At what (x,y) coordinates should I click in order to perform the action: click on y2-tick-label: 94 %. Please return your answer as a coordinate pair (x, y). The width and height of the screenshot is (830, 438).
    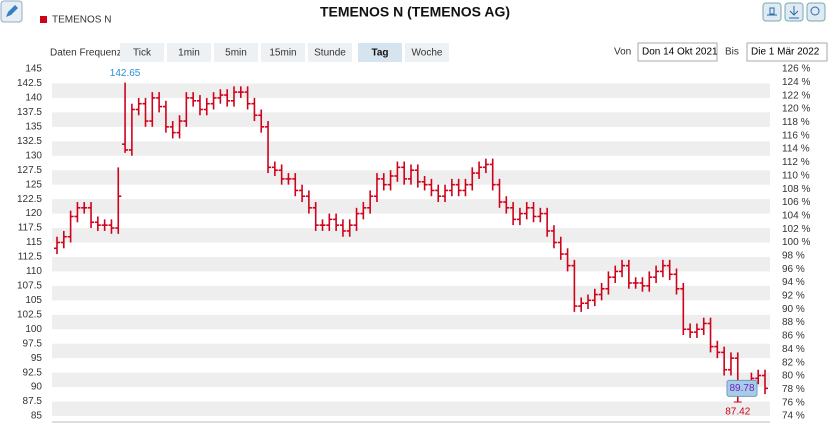
    Looking at the image, I should click on (793, 282).